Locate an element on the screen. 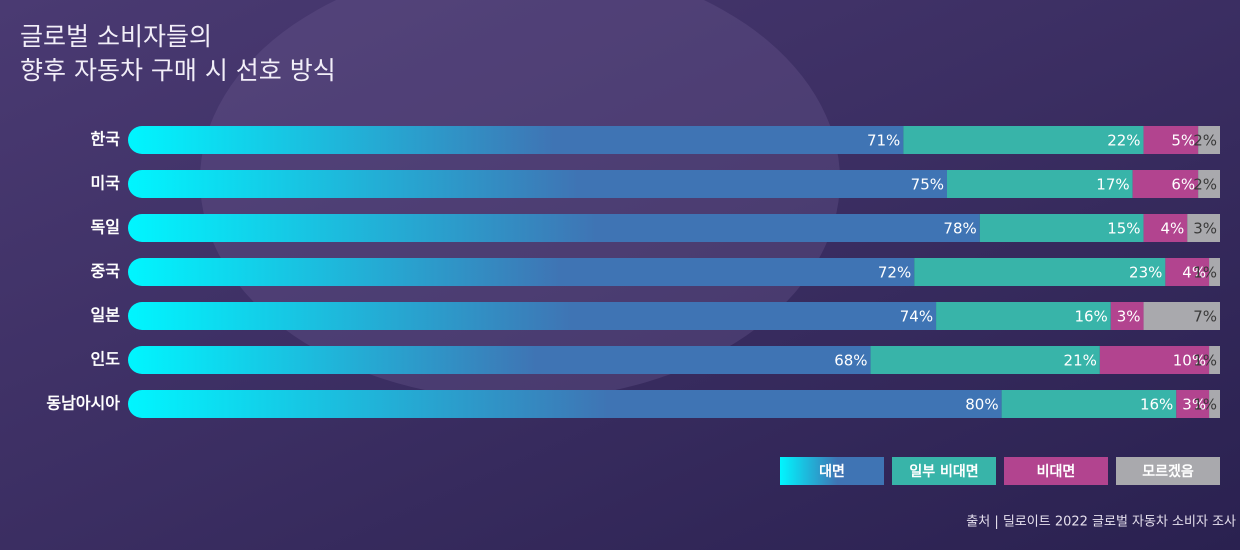  value-label: 5% is located at coordinates (1183, 141).